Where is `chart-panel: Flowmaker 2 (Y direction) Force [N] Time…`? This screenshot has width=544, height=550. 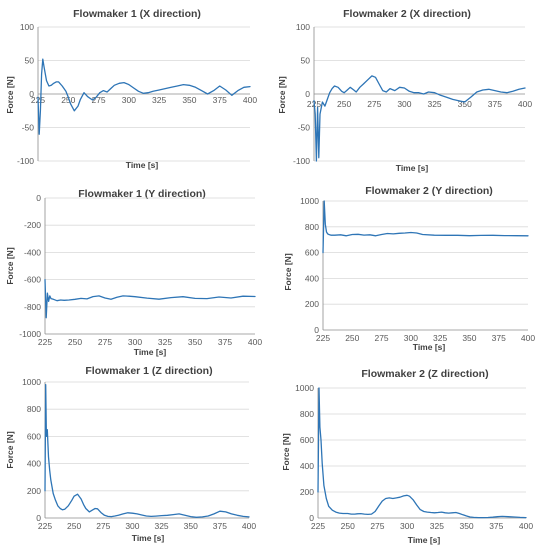
chart-panel: Flowmaker 2 (Y direction) Force [N] Time… is located at coordinates (409, 268).